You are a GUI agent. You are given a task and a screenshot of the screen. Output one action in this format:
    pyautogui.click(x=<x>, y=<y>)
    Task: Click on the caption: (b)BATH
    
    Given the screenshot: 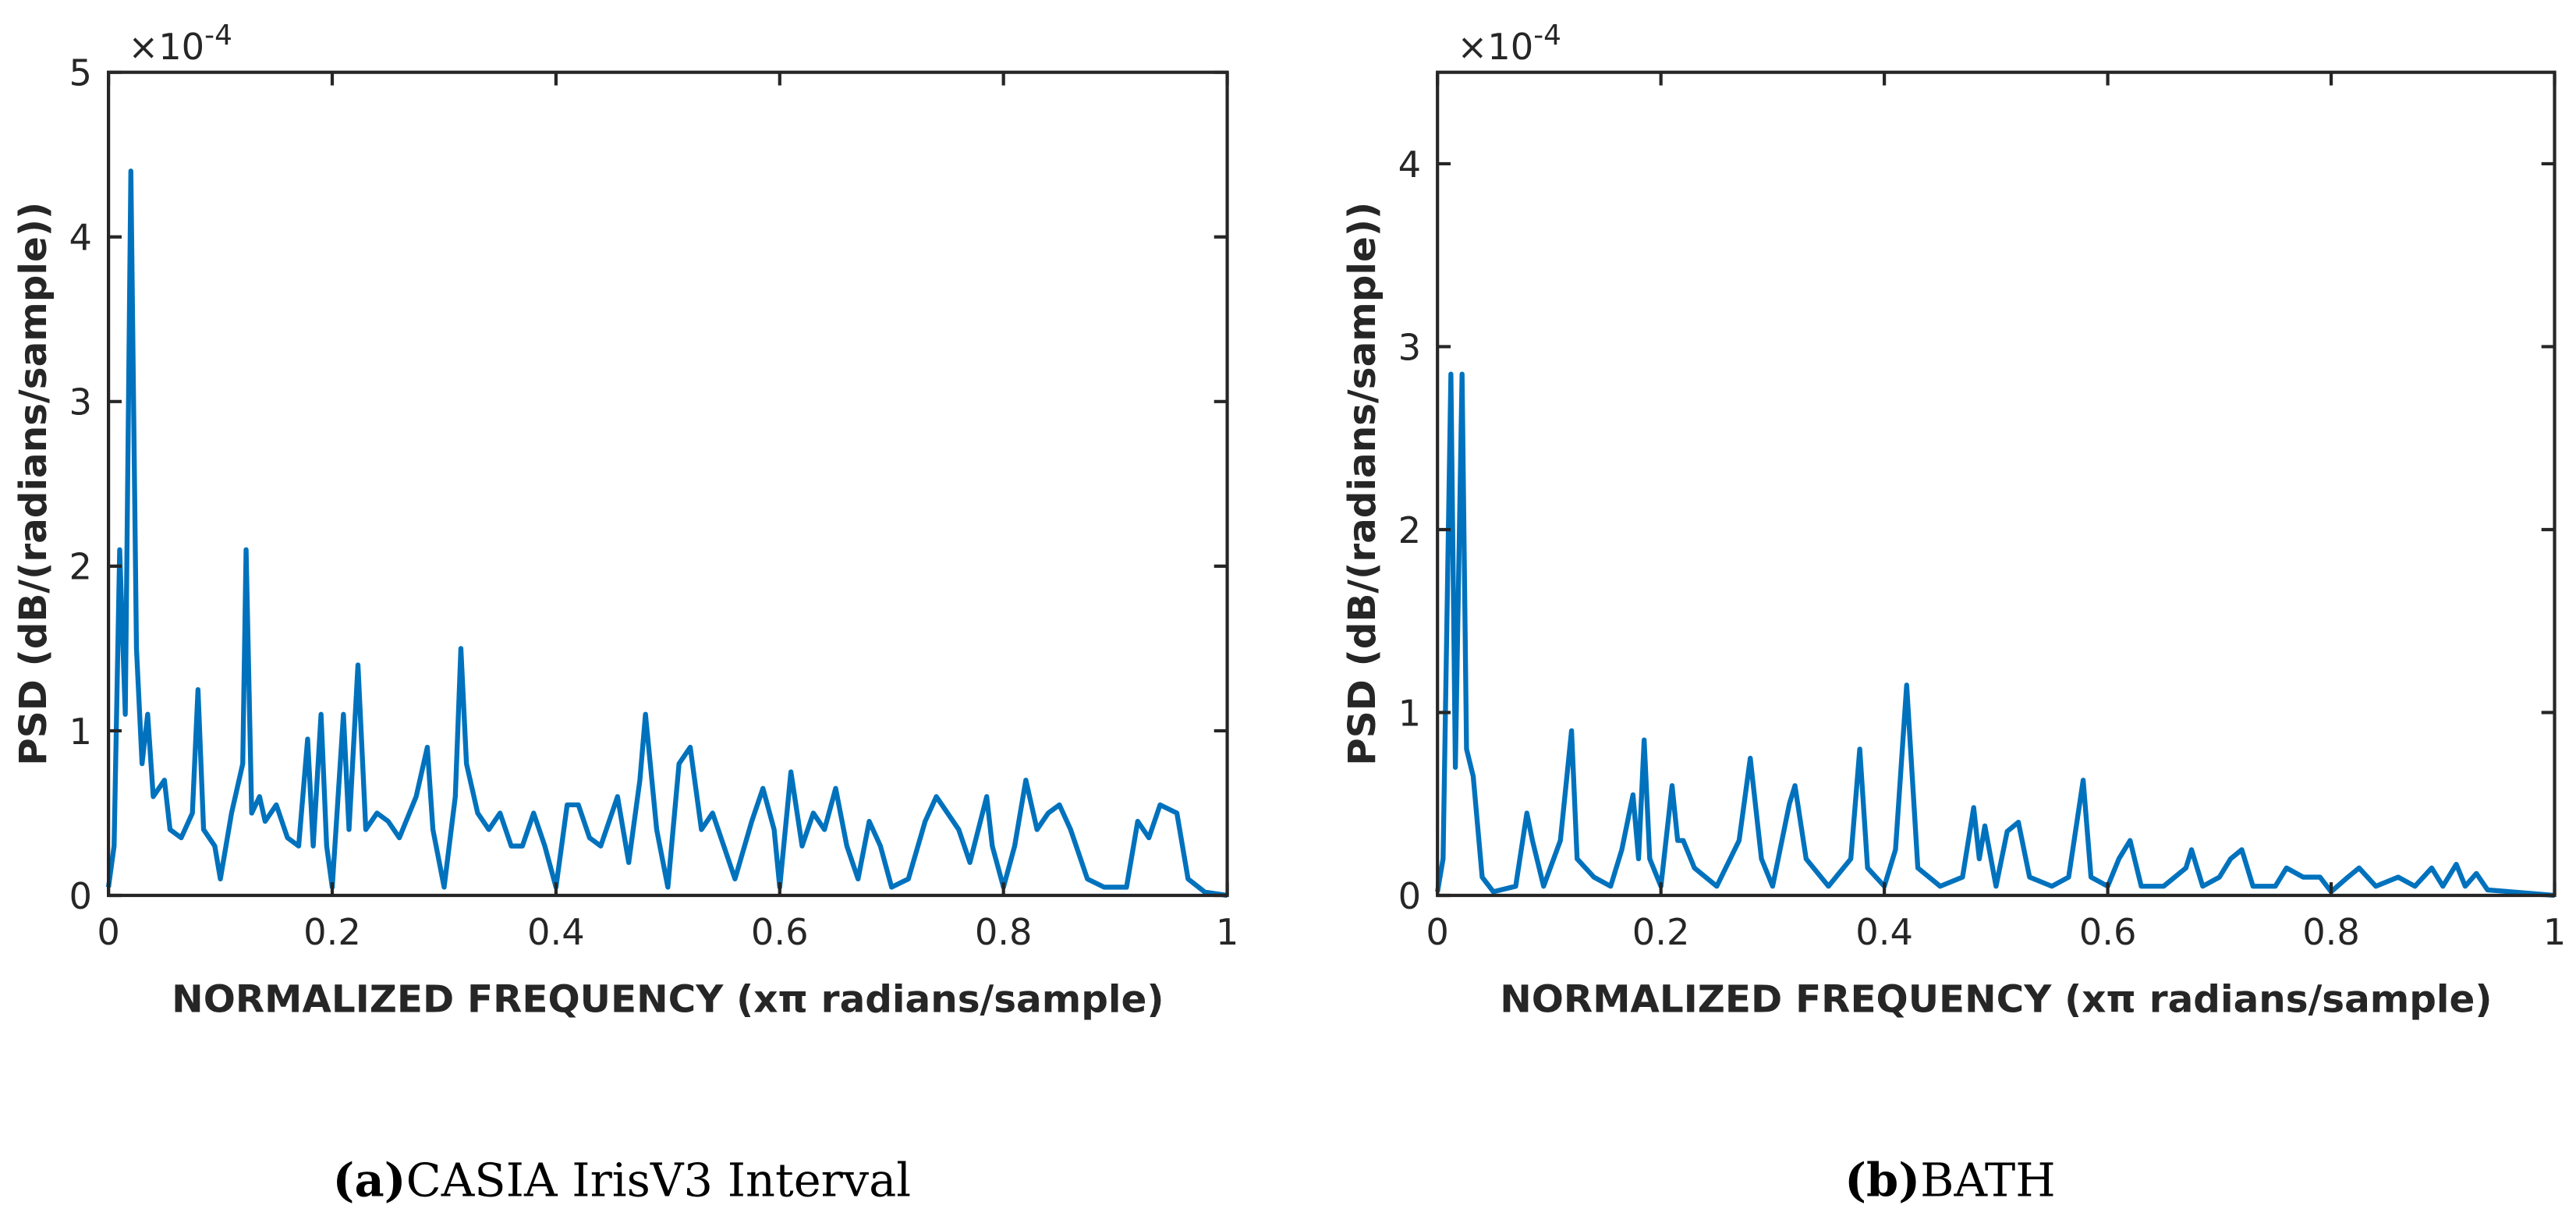 What is the action you would take?
    pyautogui.click(x=1950, y=1180)
    